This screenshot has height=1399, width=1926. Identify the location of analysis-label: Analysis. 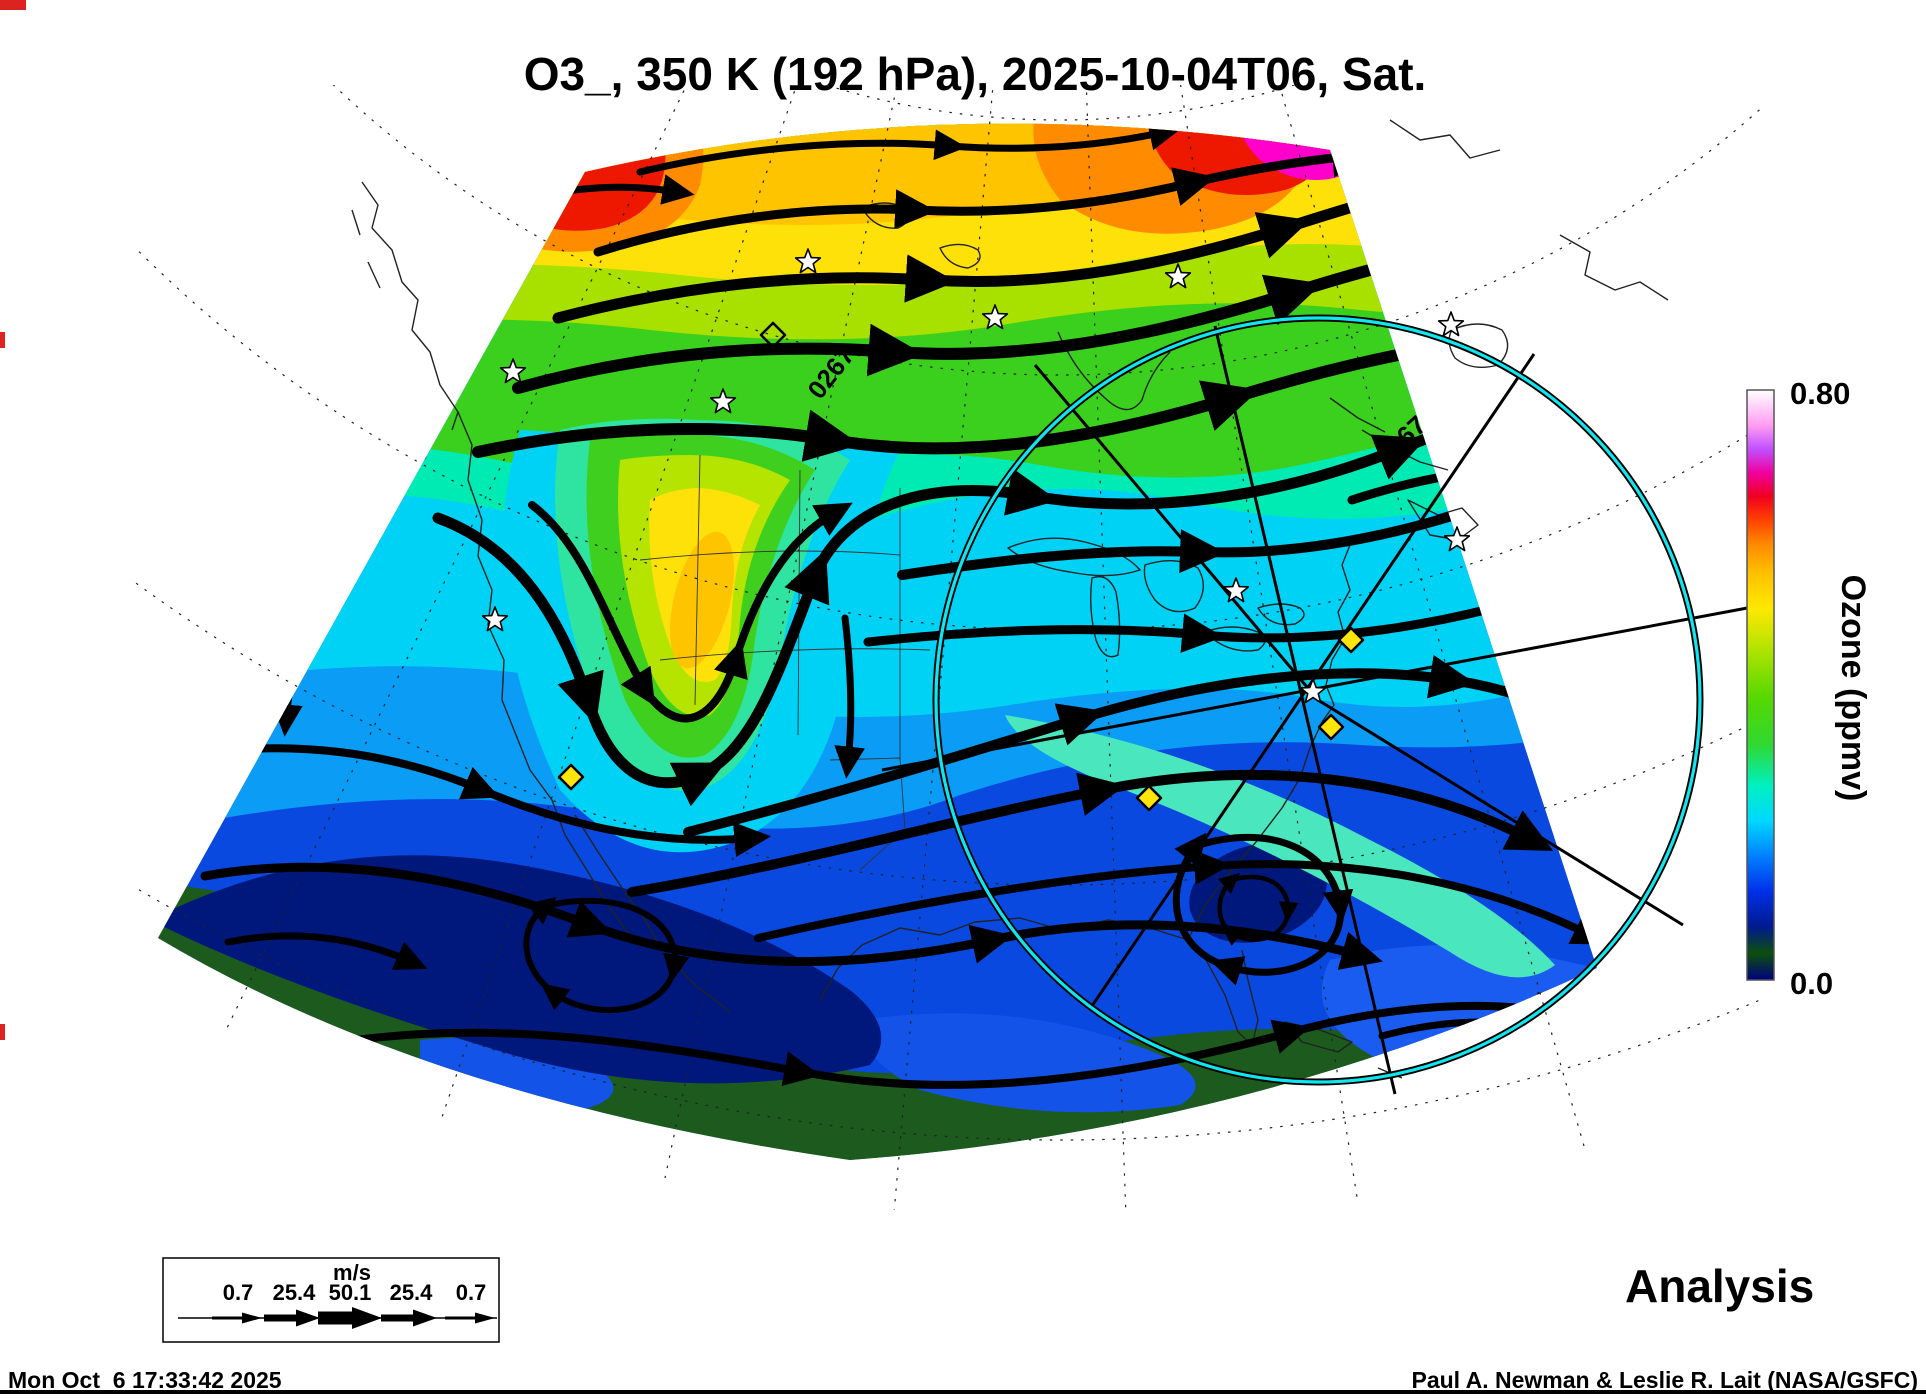
(1719, 1286).